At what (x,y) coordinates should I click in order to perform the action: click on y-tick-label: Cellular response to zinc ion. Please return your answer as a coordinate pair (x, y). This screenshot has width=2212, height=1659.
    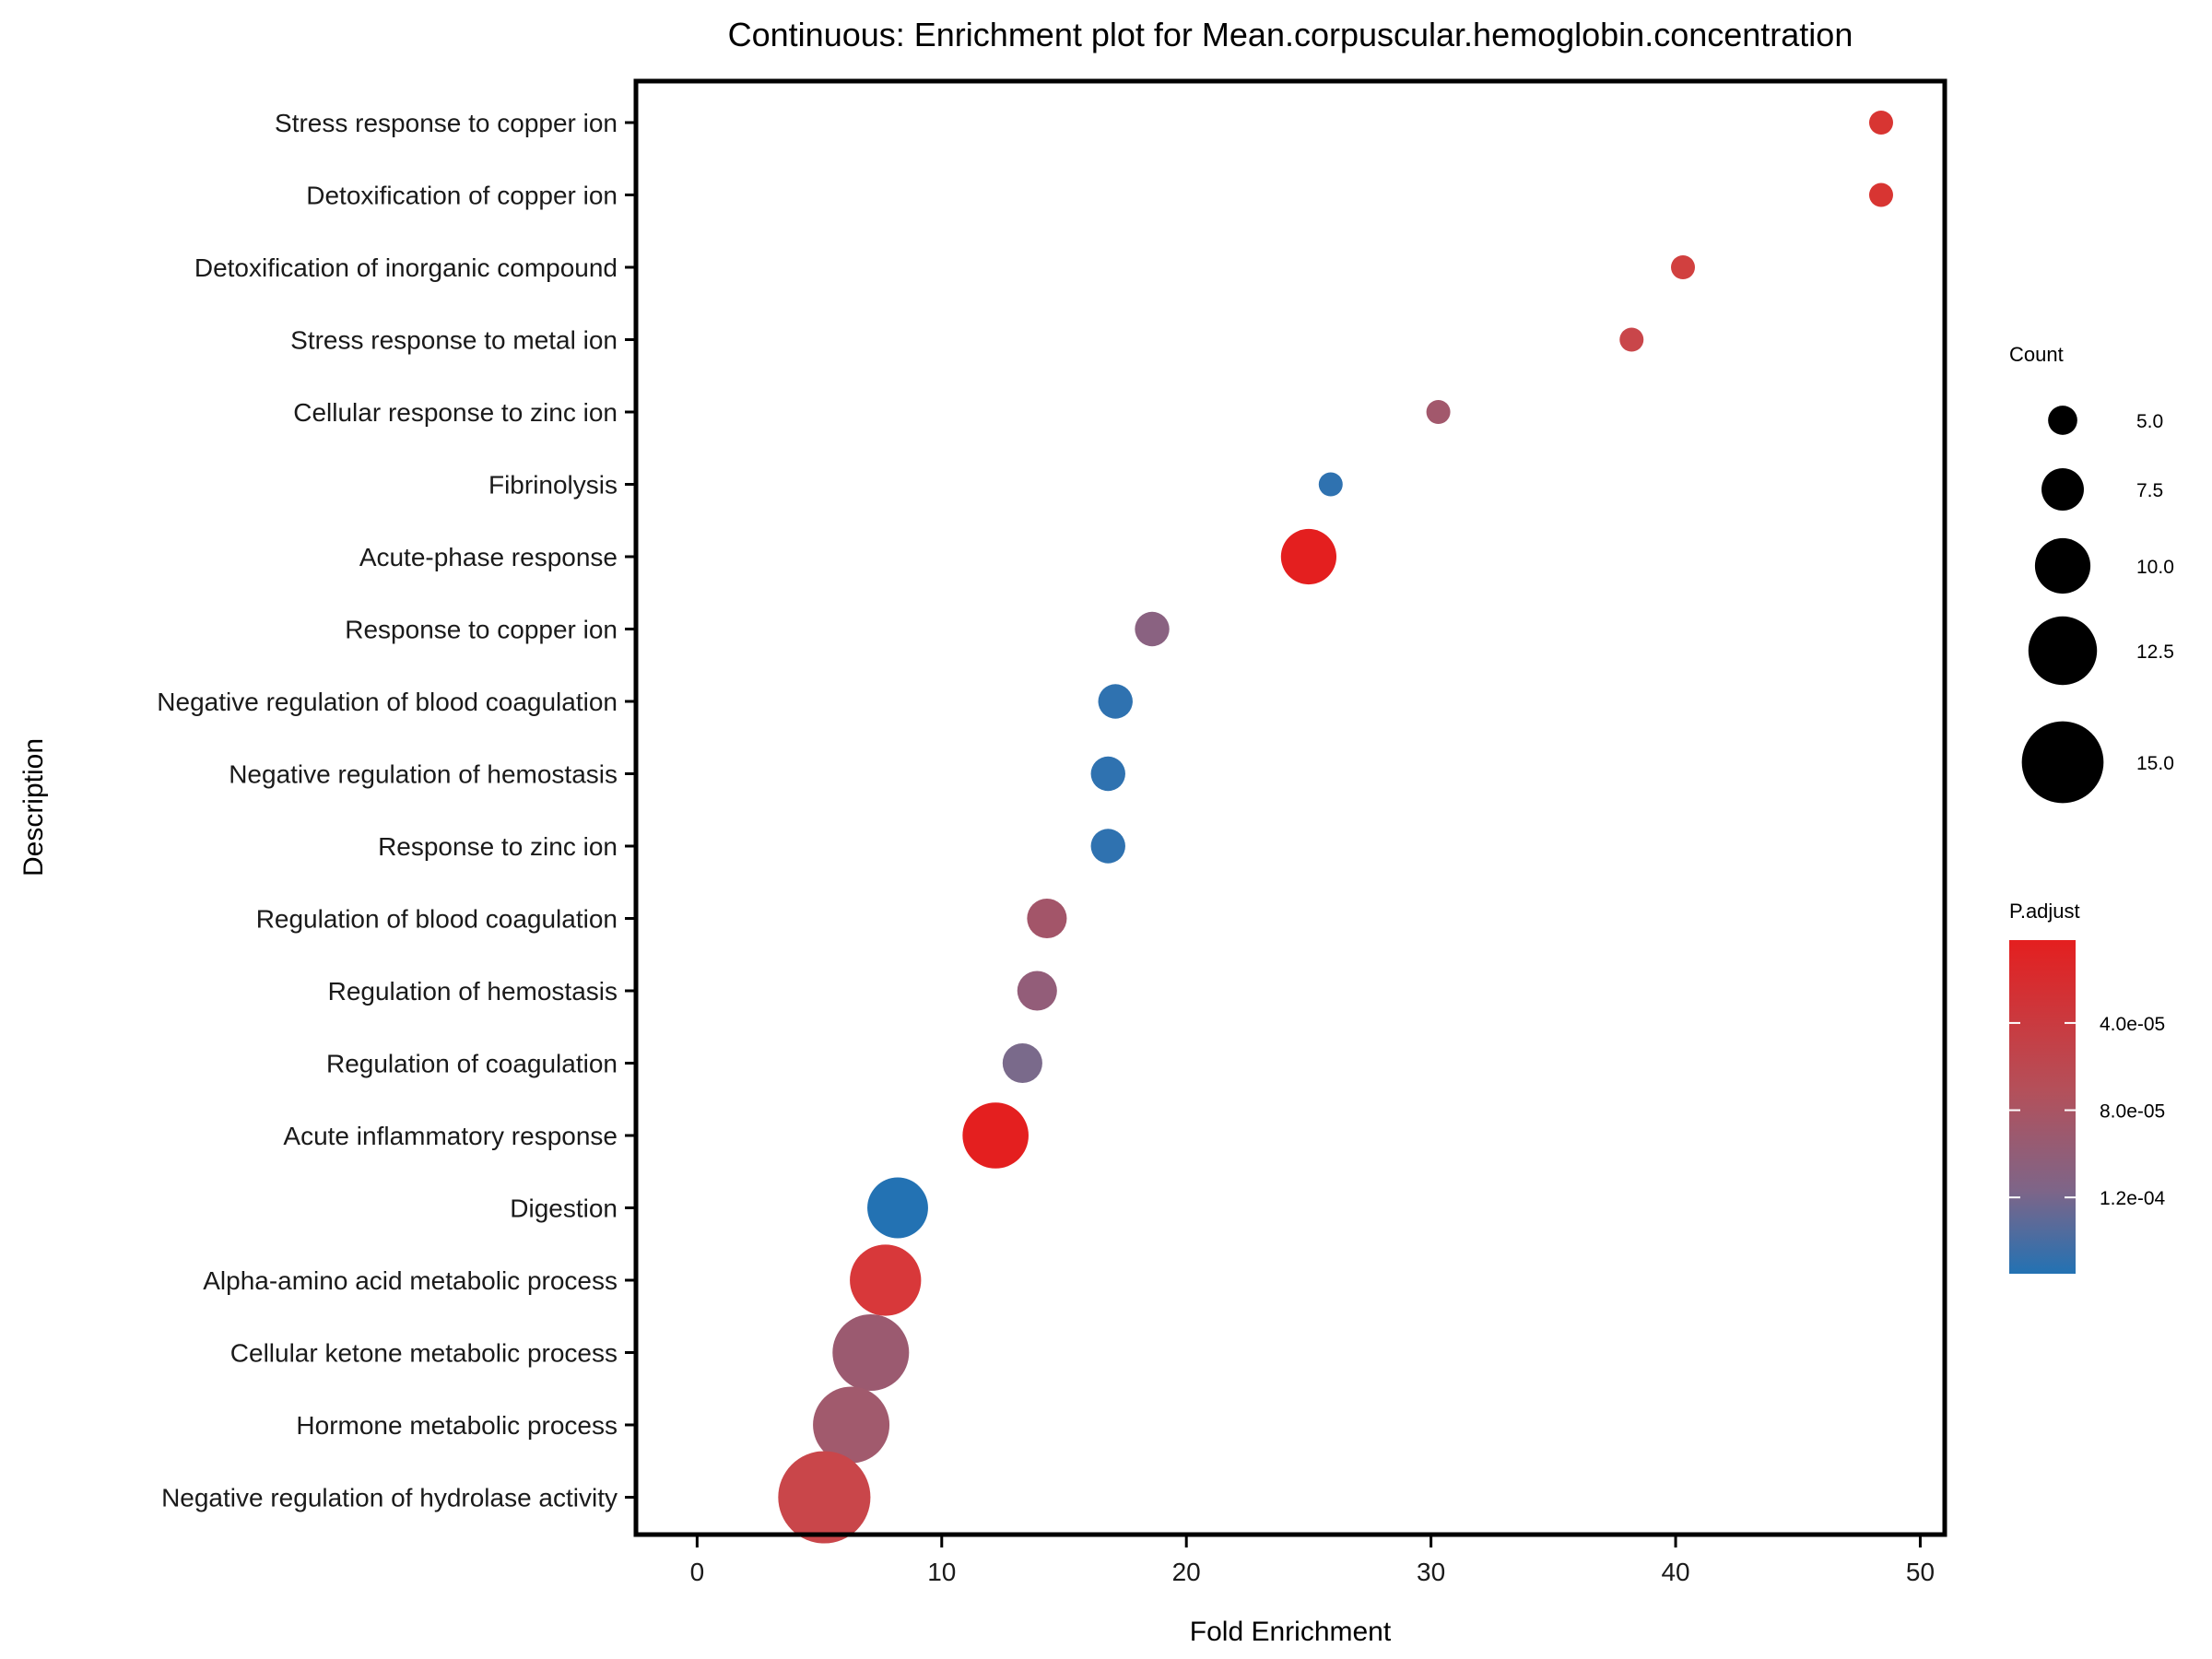
    Looking at the image, I should click on (455, 412).